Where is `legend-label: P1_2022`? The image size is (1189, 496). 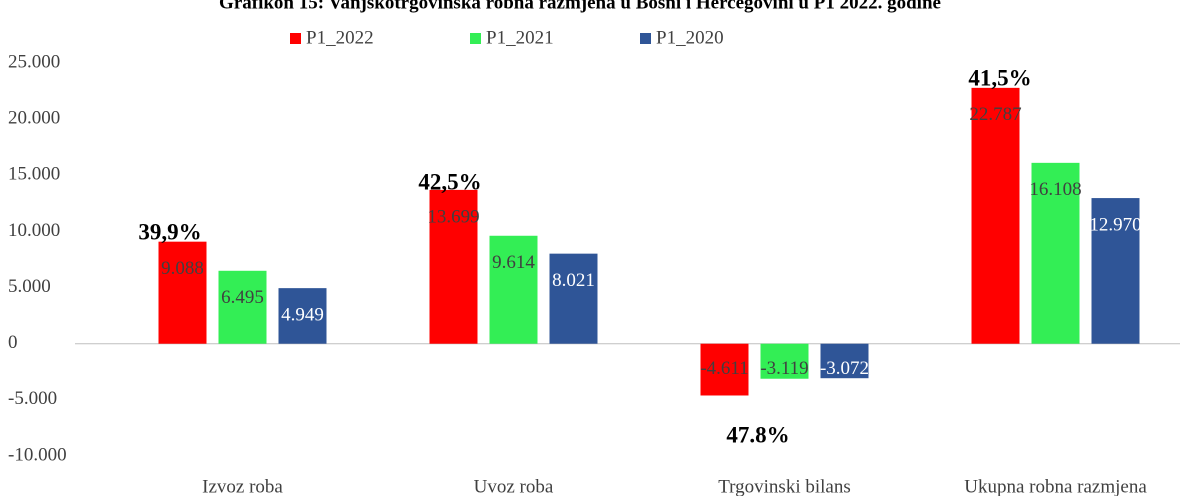 legend-label: P1_2022 is located at coordinates (340, 37).